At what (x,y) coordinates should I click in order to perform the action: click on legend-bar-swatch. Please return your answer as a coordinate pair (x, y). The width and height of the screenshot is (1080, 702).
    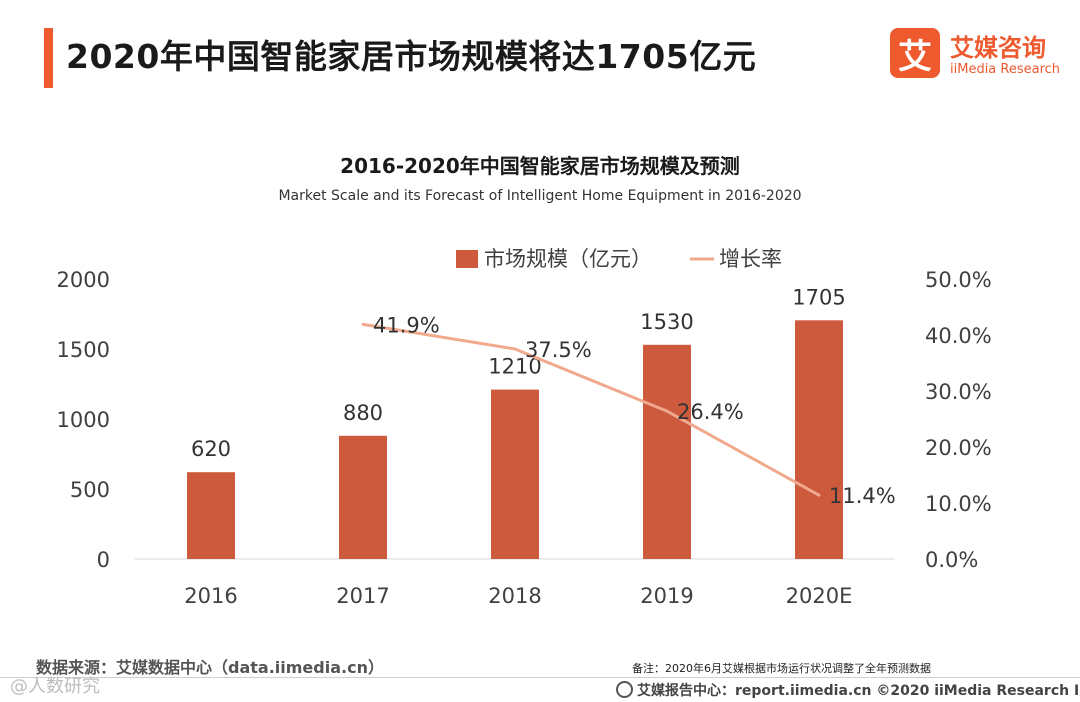
    Looking at the image, I should click on (467, 259).